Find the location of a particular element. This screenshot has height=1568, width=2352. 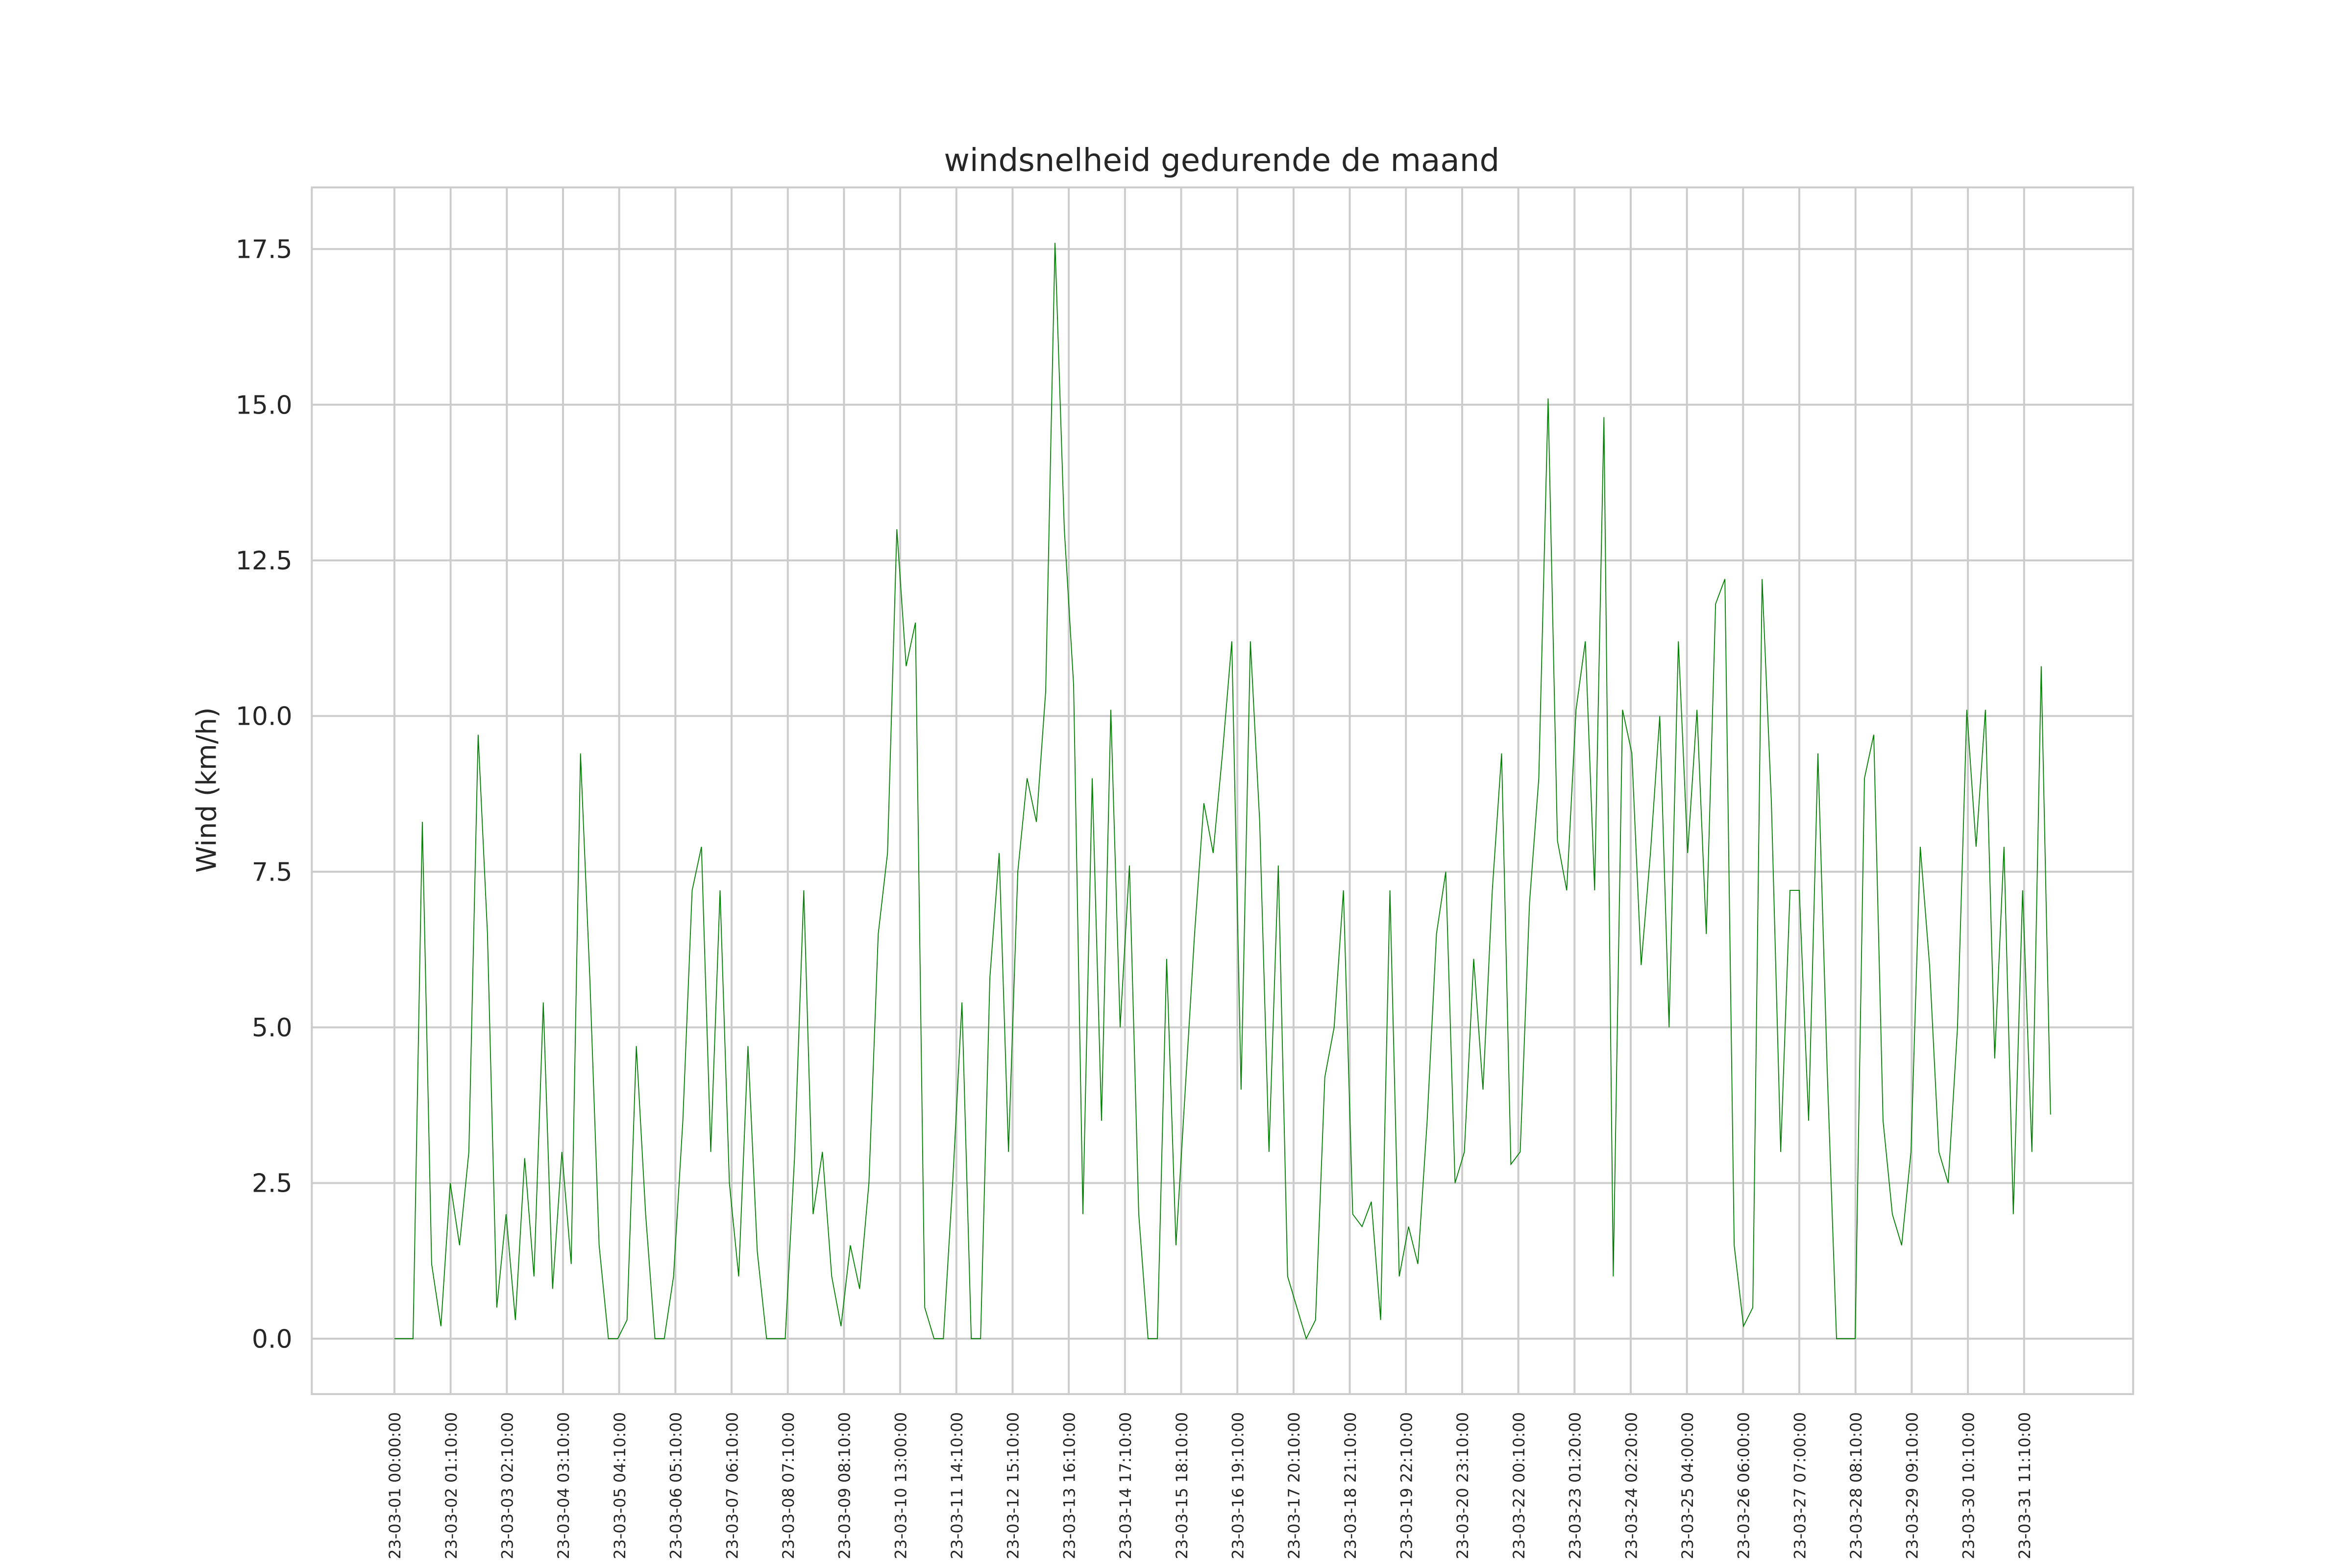

x-tick-label: 23-03-16 19:10:00 is located at coordinates (1237, 1485).